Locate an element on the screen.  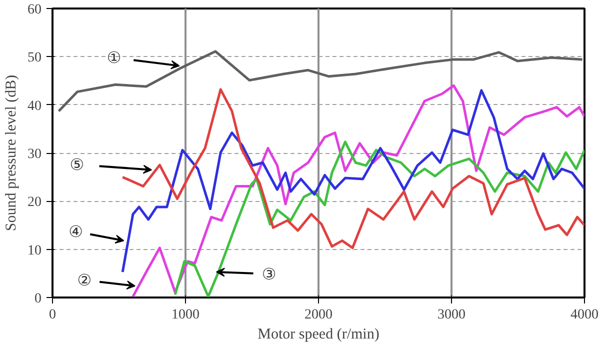
x-tick-label: 2000 is located at coordinates (318, 315).